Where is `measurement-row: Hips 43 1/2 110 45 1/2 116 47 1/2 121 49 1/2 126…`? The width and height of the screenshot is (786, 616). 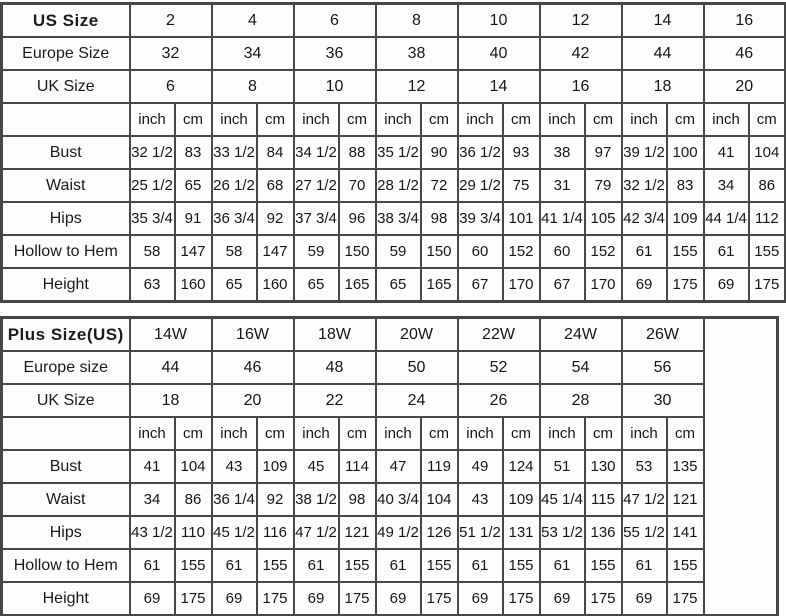
measurement-row: Hips 43 1/2 110 45 1/2 116 47 1/2 121 49 1/2 126… is located at coordinates (389, 532).